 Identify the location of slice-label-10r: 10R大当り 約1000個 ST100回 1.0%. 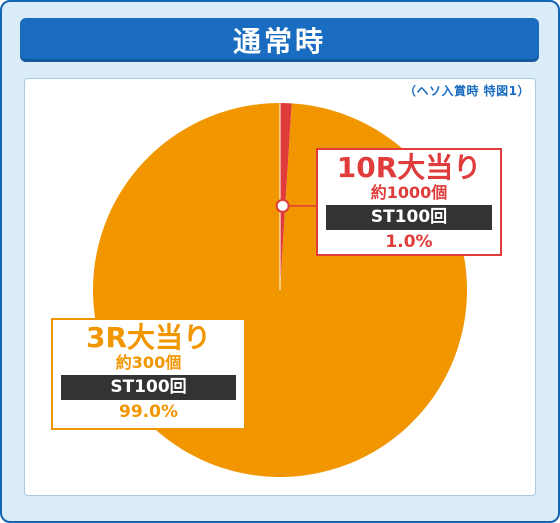
(409, 202).